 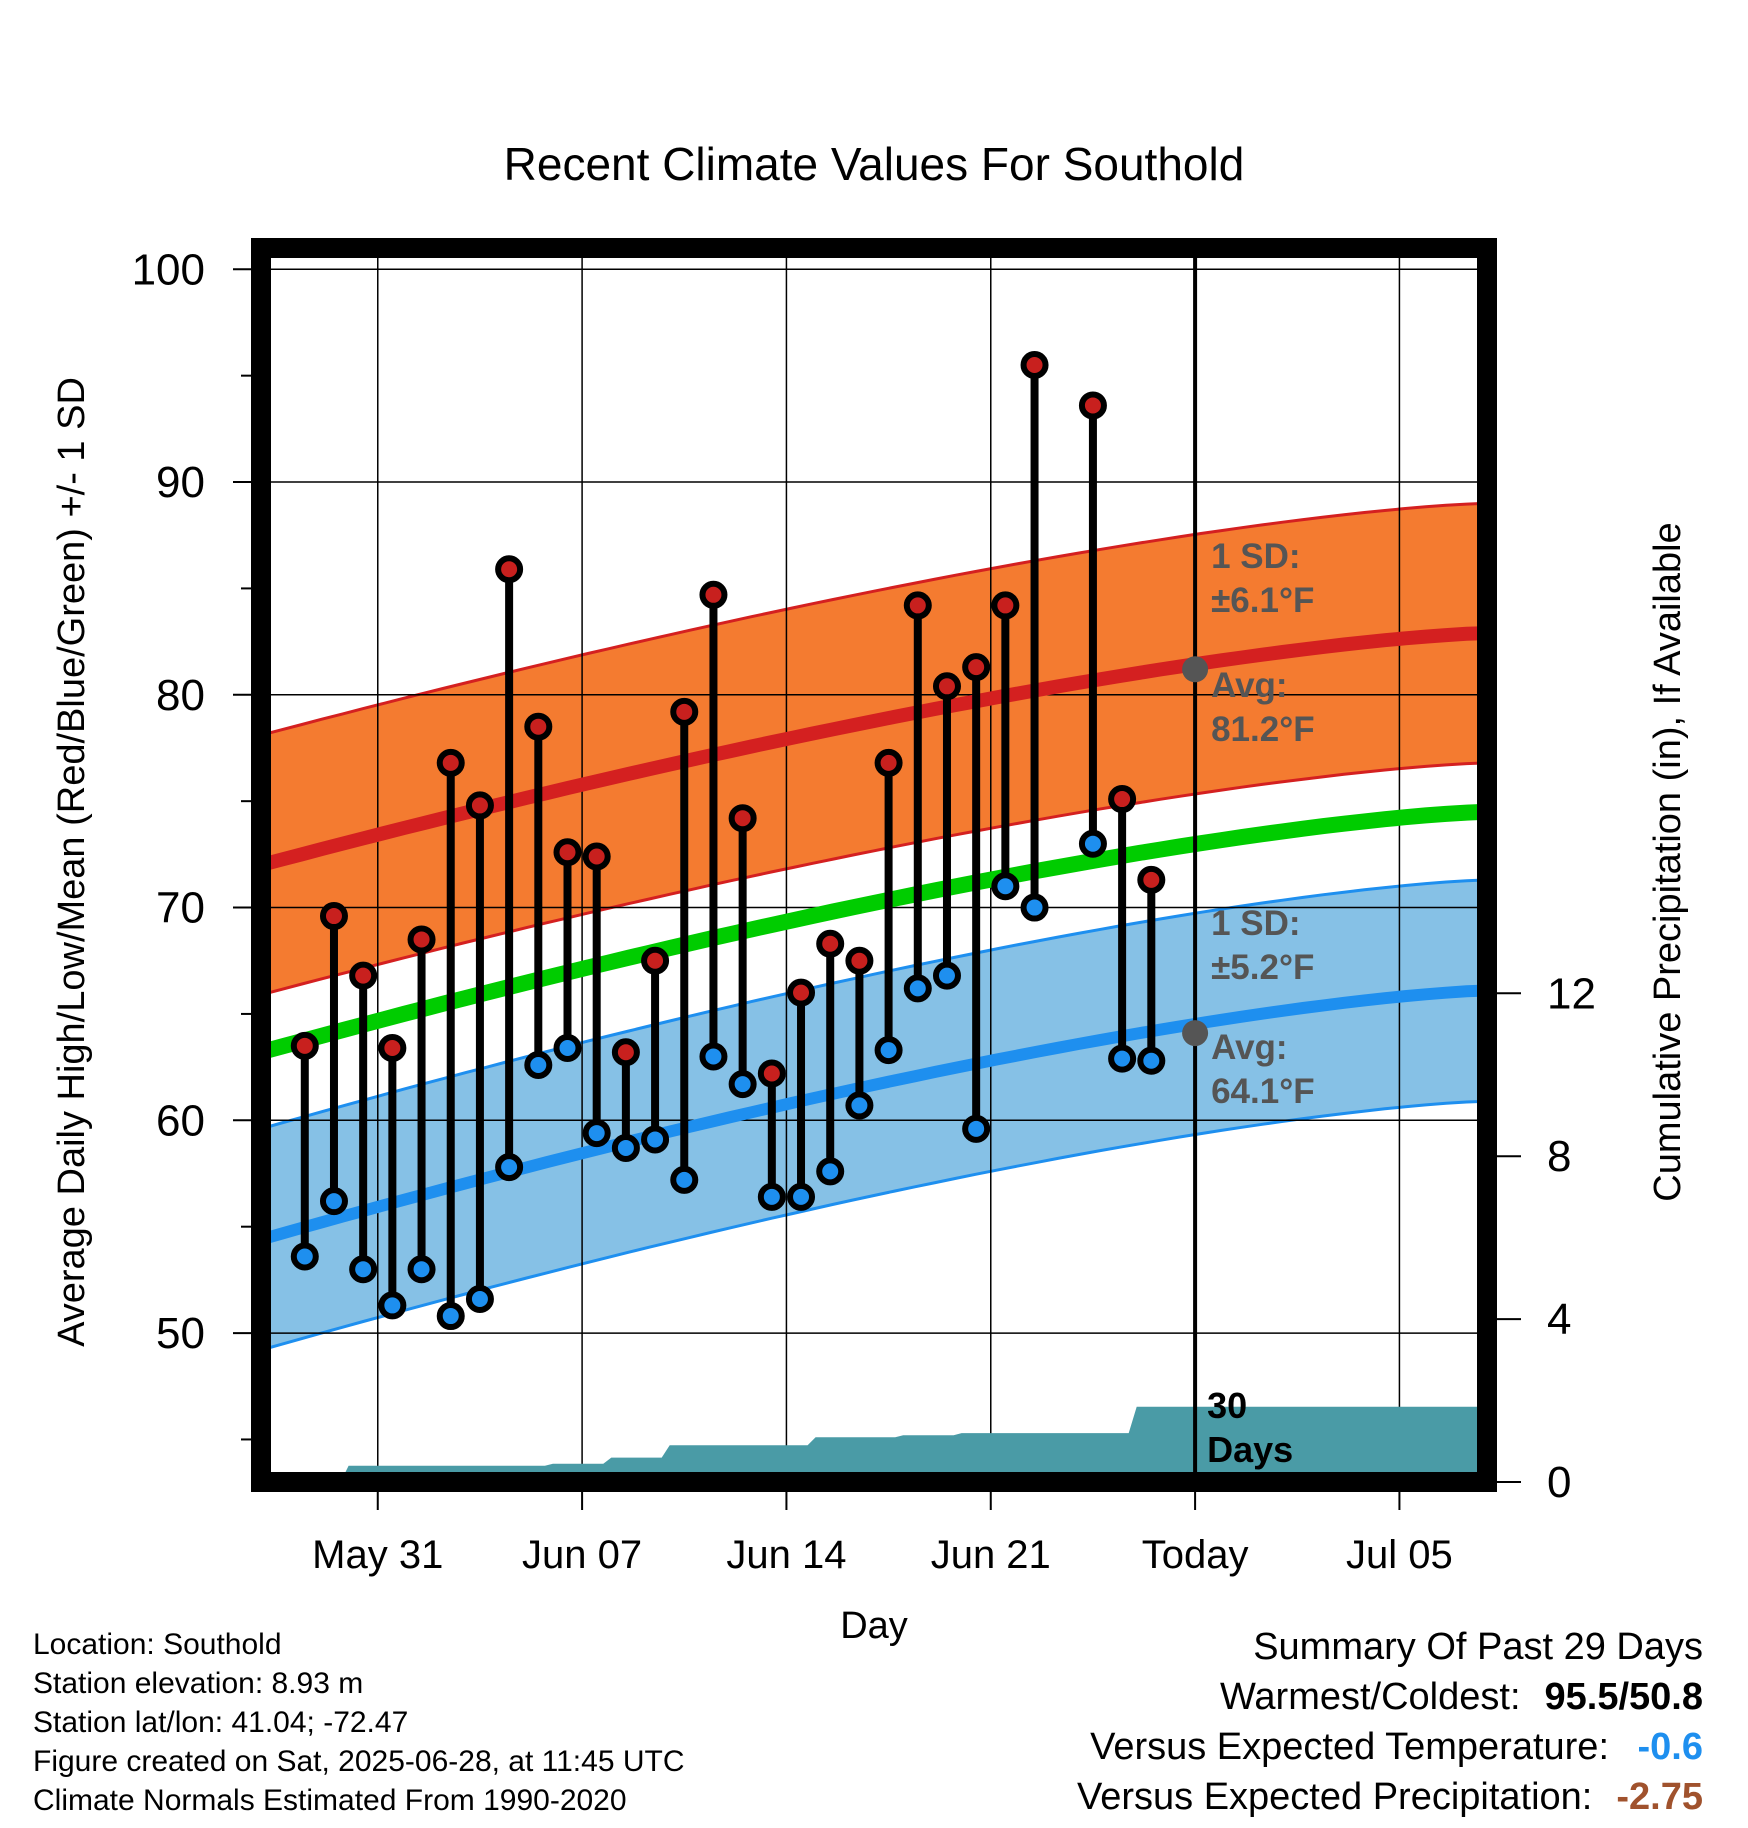 I want to click on y-tick-label: 70, so click(x=180, y=908).